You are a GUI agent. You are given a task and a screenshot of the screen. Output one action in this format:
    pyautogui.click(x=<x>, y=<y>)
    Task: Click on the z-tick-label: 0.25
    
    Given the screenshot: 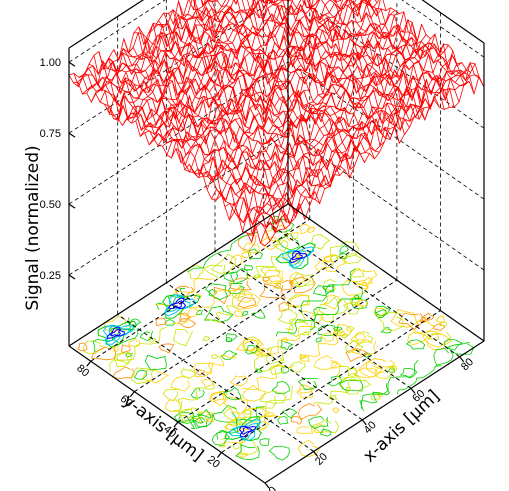 What is the action you would take?
    pyautogui.click(x=50, y=276)
    